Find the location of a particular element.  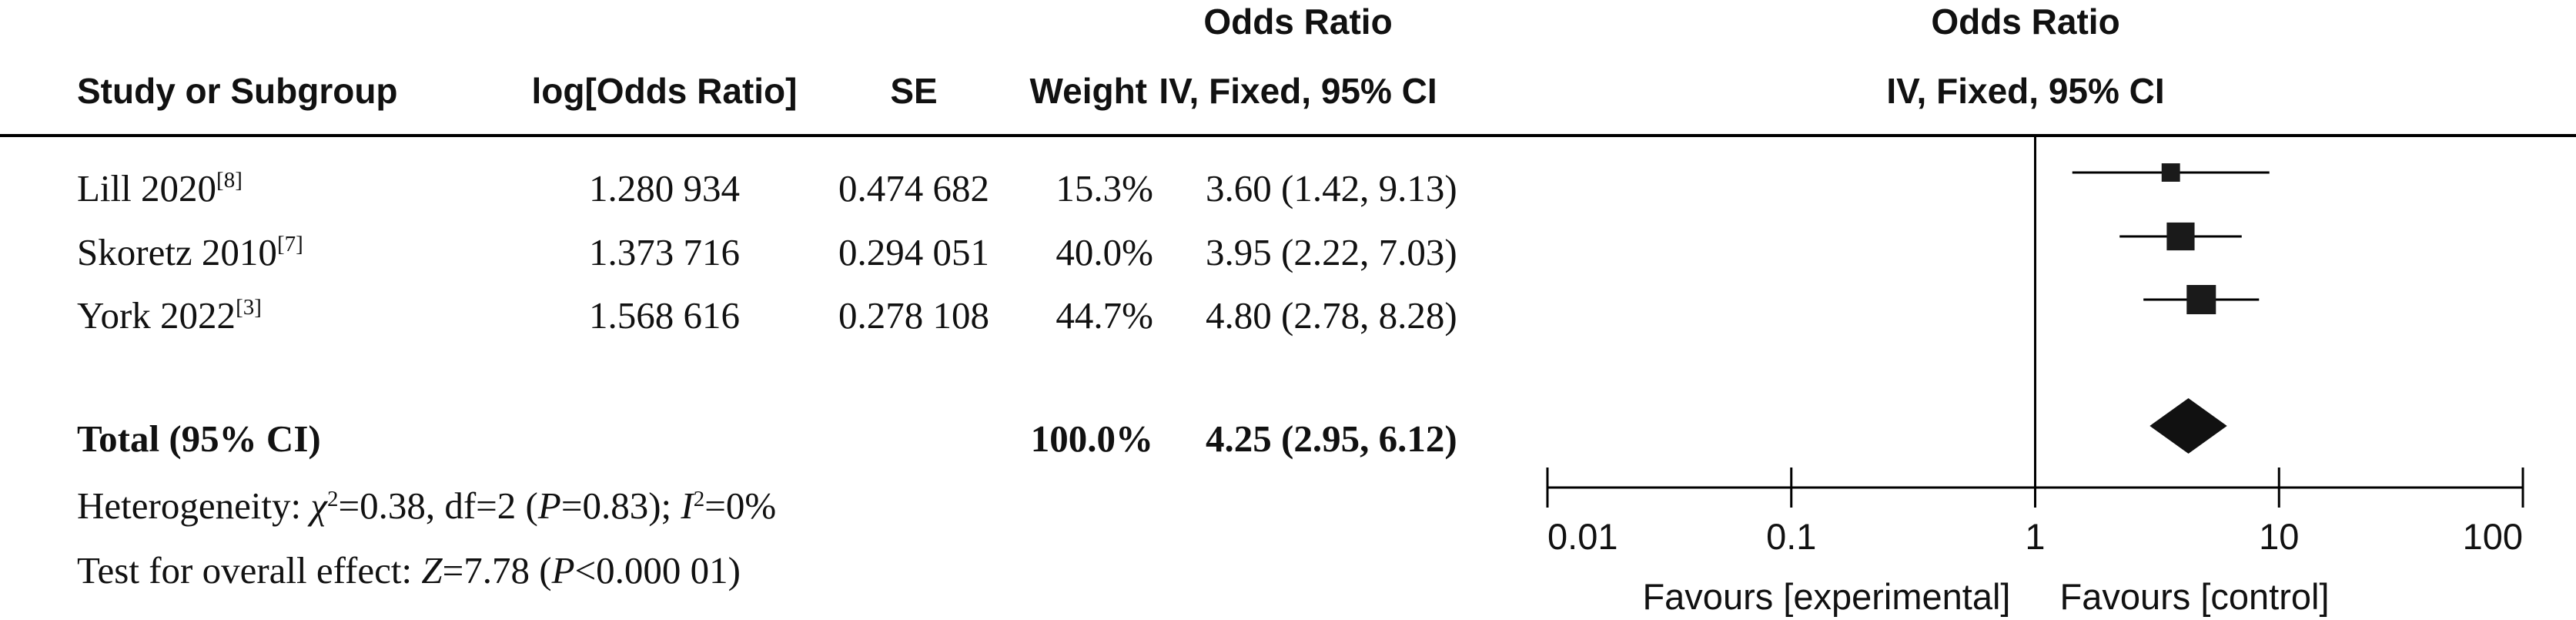

header-study: Study or Subgroup is located at coordinates (238, 91).